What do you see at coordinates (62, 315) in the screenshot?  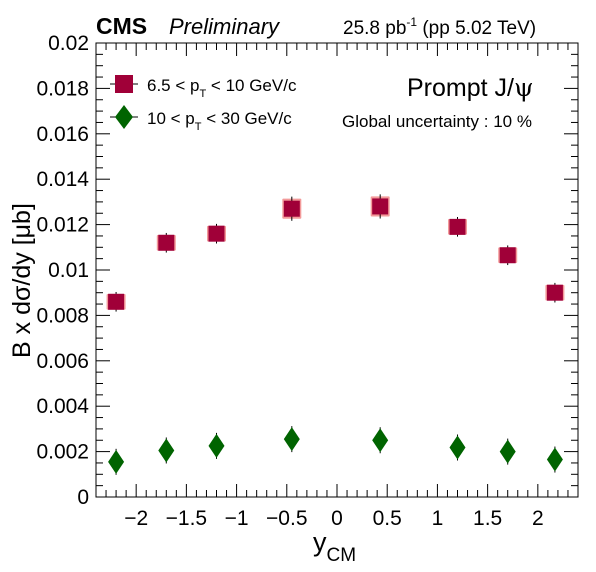 I see `y-tick-label: 0.008` at bounding box center [62, 315].